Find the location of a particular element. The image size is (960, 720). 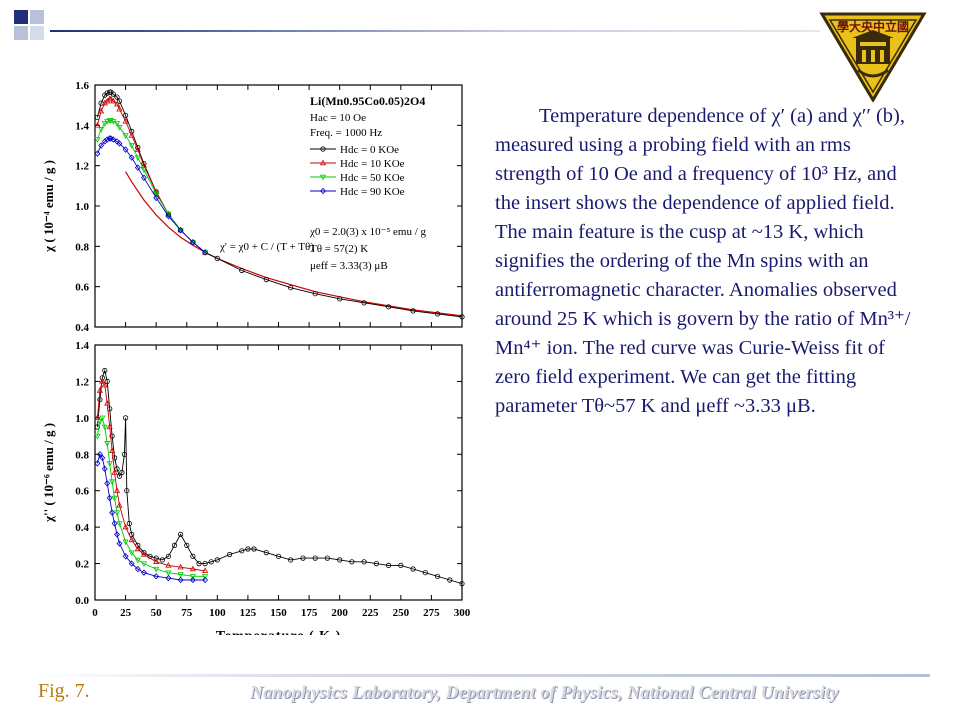

legend-info: Freq. = 1000 Hz is located at coordinates (346, 133).